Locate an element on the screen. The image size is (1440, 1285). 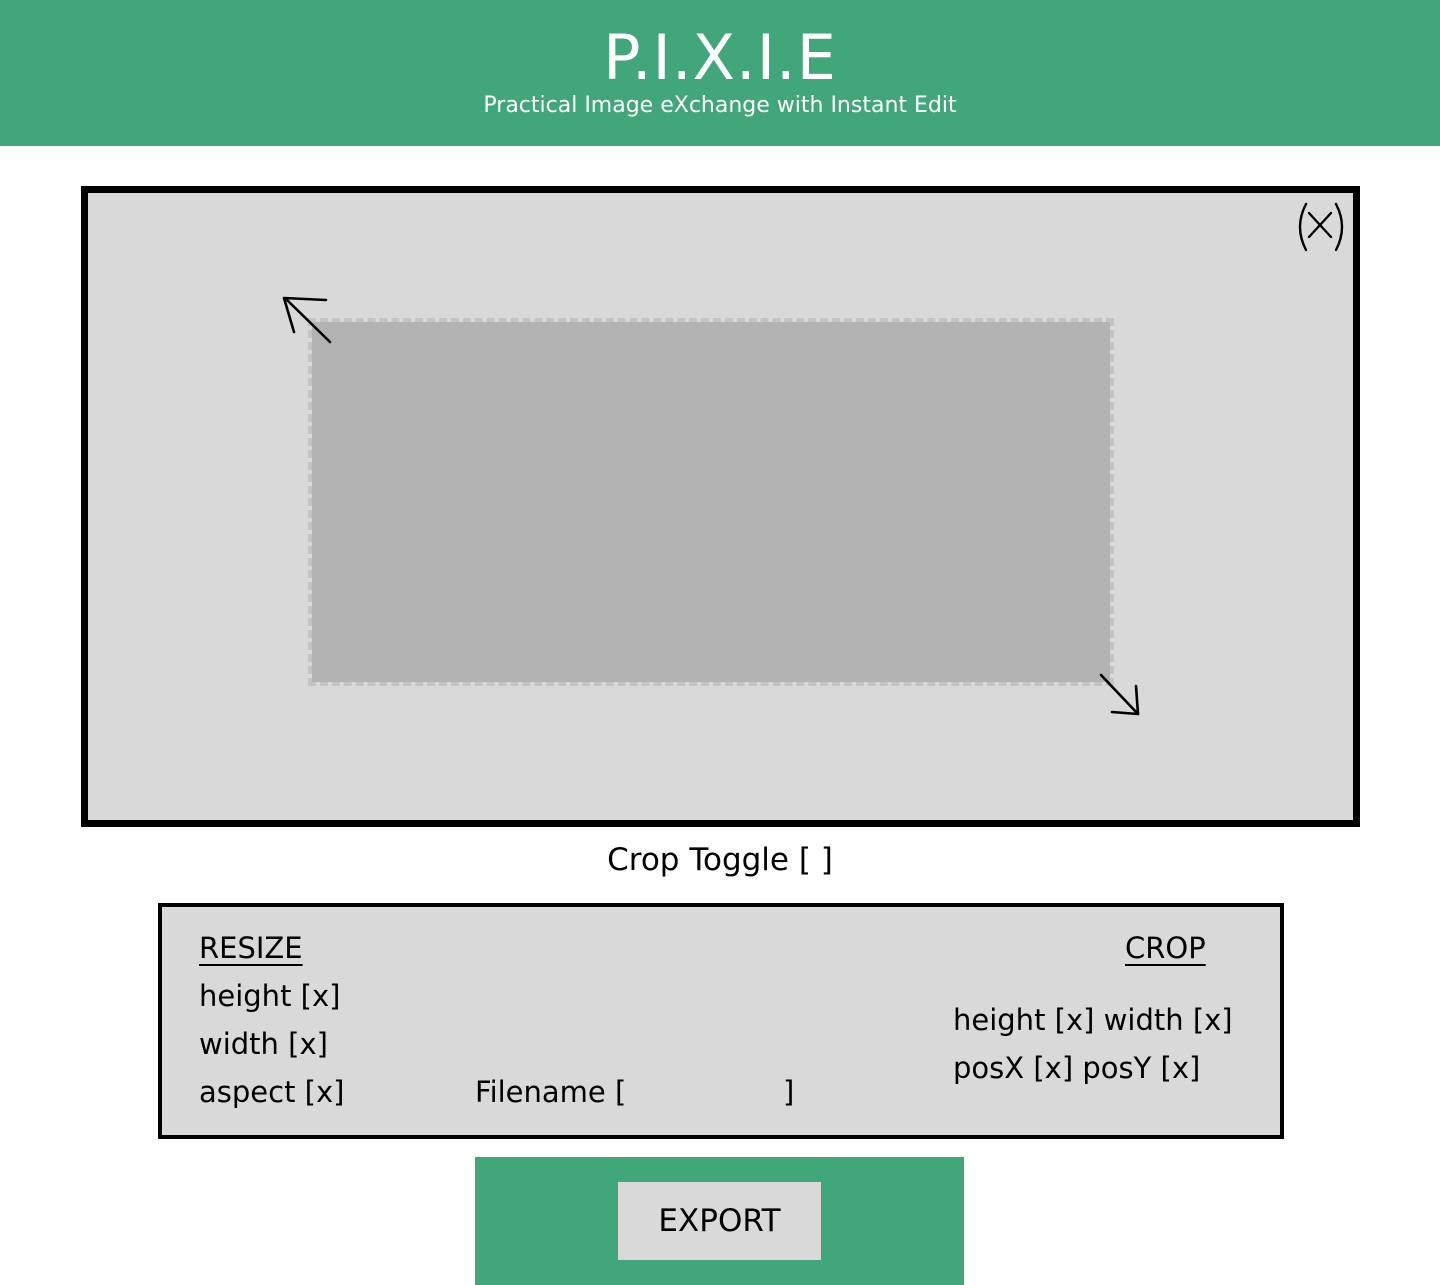
close-icon is located at coordinates (1321, 227).